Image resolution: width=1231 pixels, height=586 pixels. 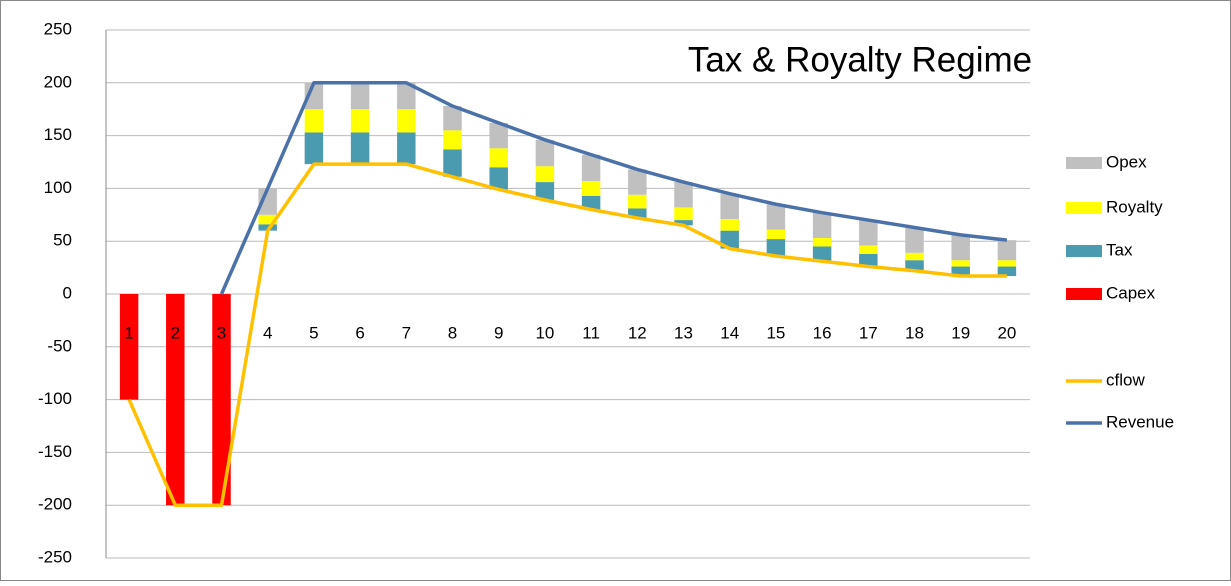 What do you see at coordinates (1140, 421) in the screenshot?
I see `legend-label: Revenue` at bounding box center [1140, 421].